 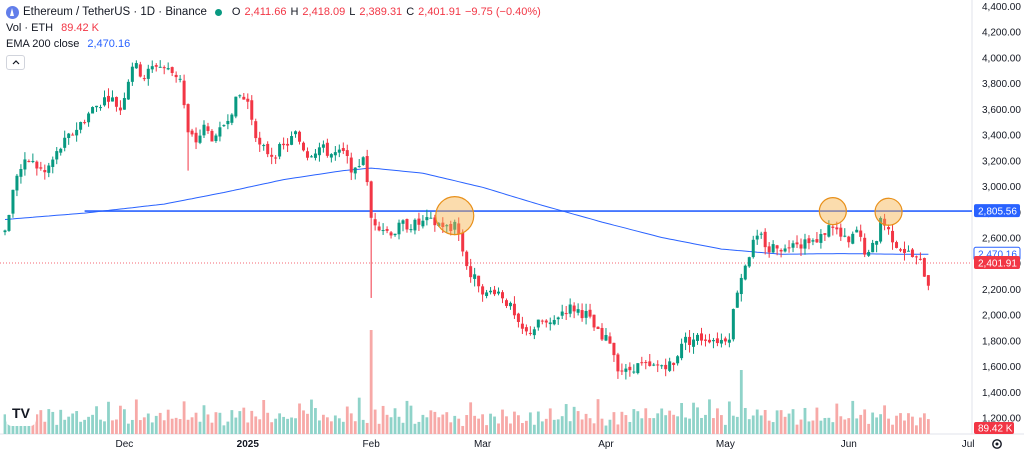 What do you see at coordinates (1001, 136) in the screenshot?
I see `price-tick-label: 3,400.00` at bounding box center [1001, 136].